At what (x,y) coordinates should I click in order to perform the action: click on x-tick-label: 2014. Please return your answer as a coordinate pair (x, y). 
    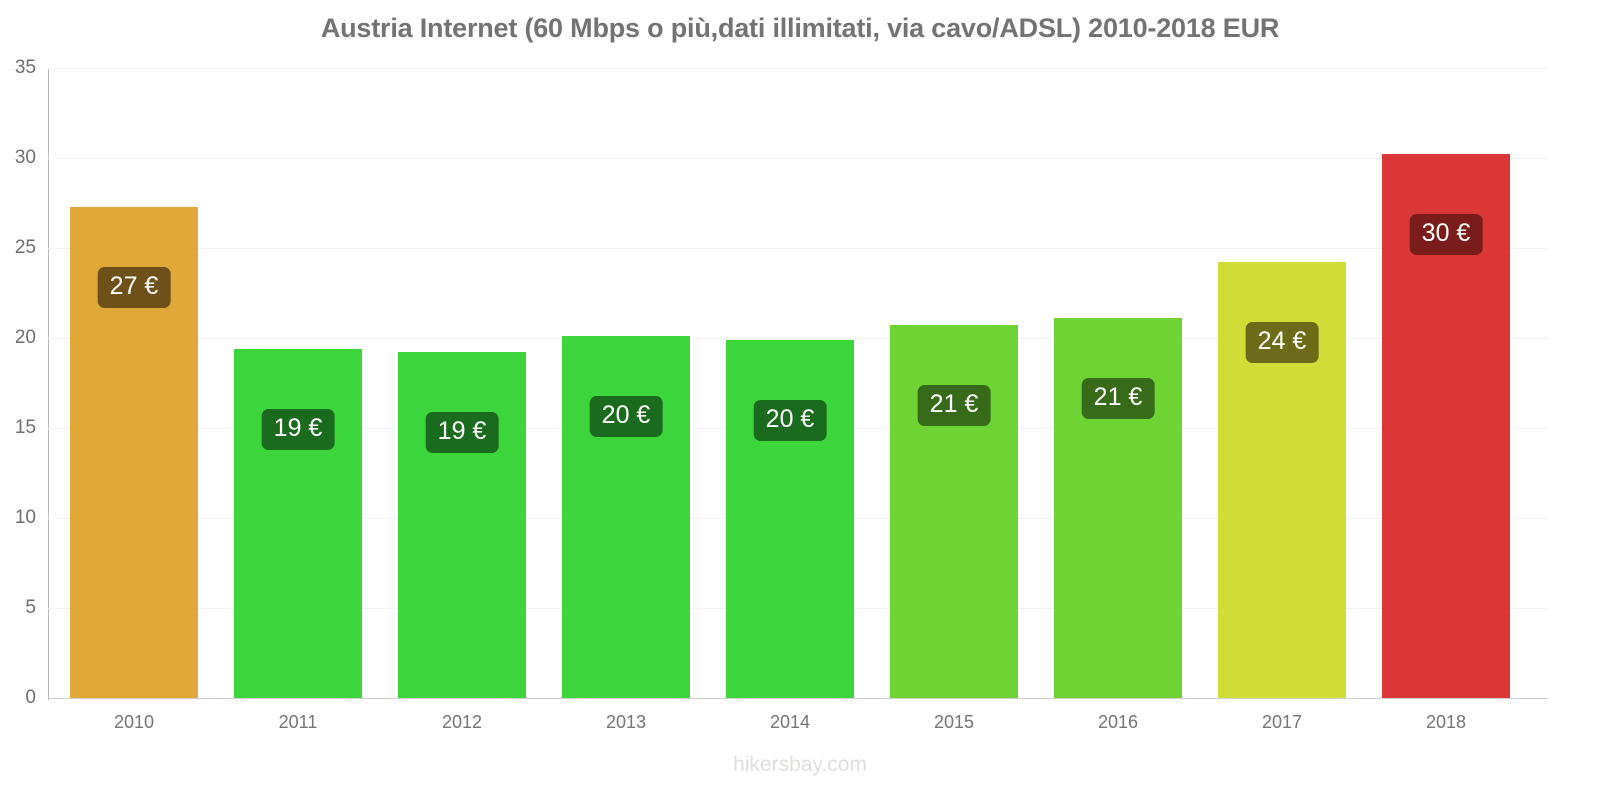
    Looking at the image, I should click on (790, 722).